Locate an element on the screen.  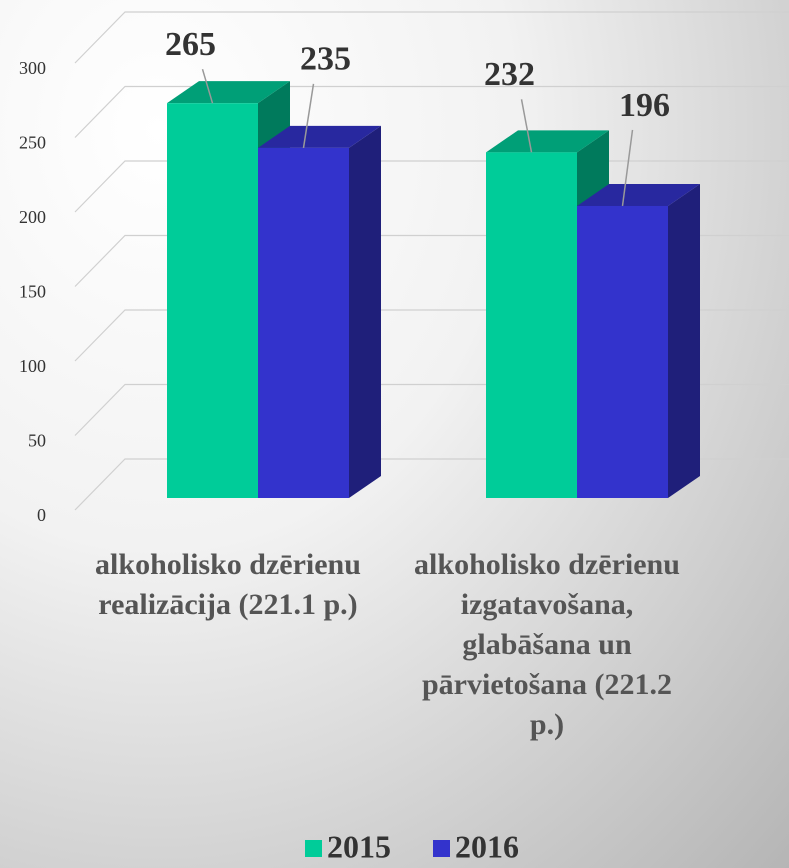
data-label: 265 is located at coordinates (190, 44).